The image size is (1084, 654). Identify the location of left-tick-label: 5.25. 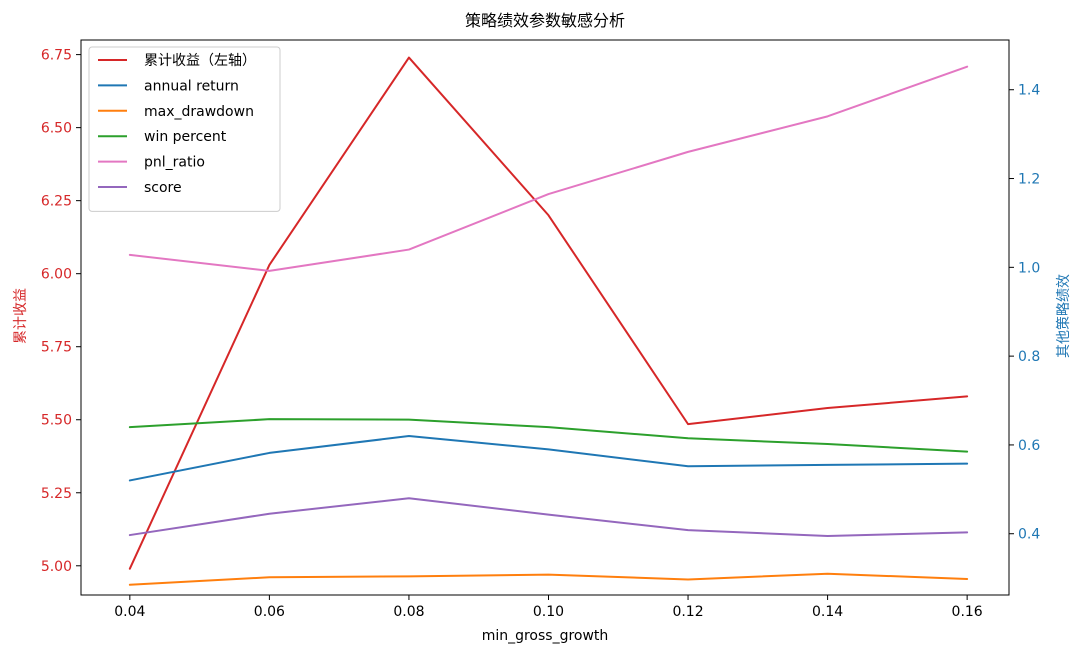
(56, 494).